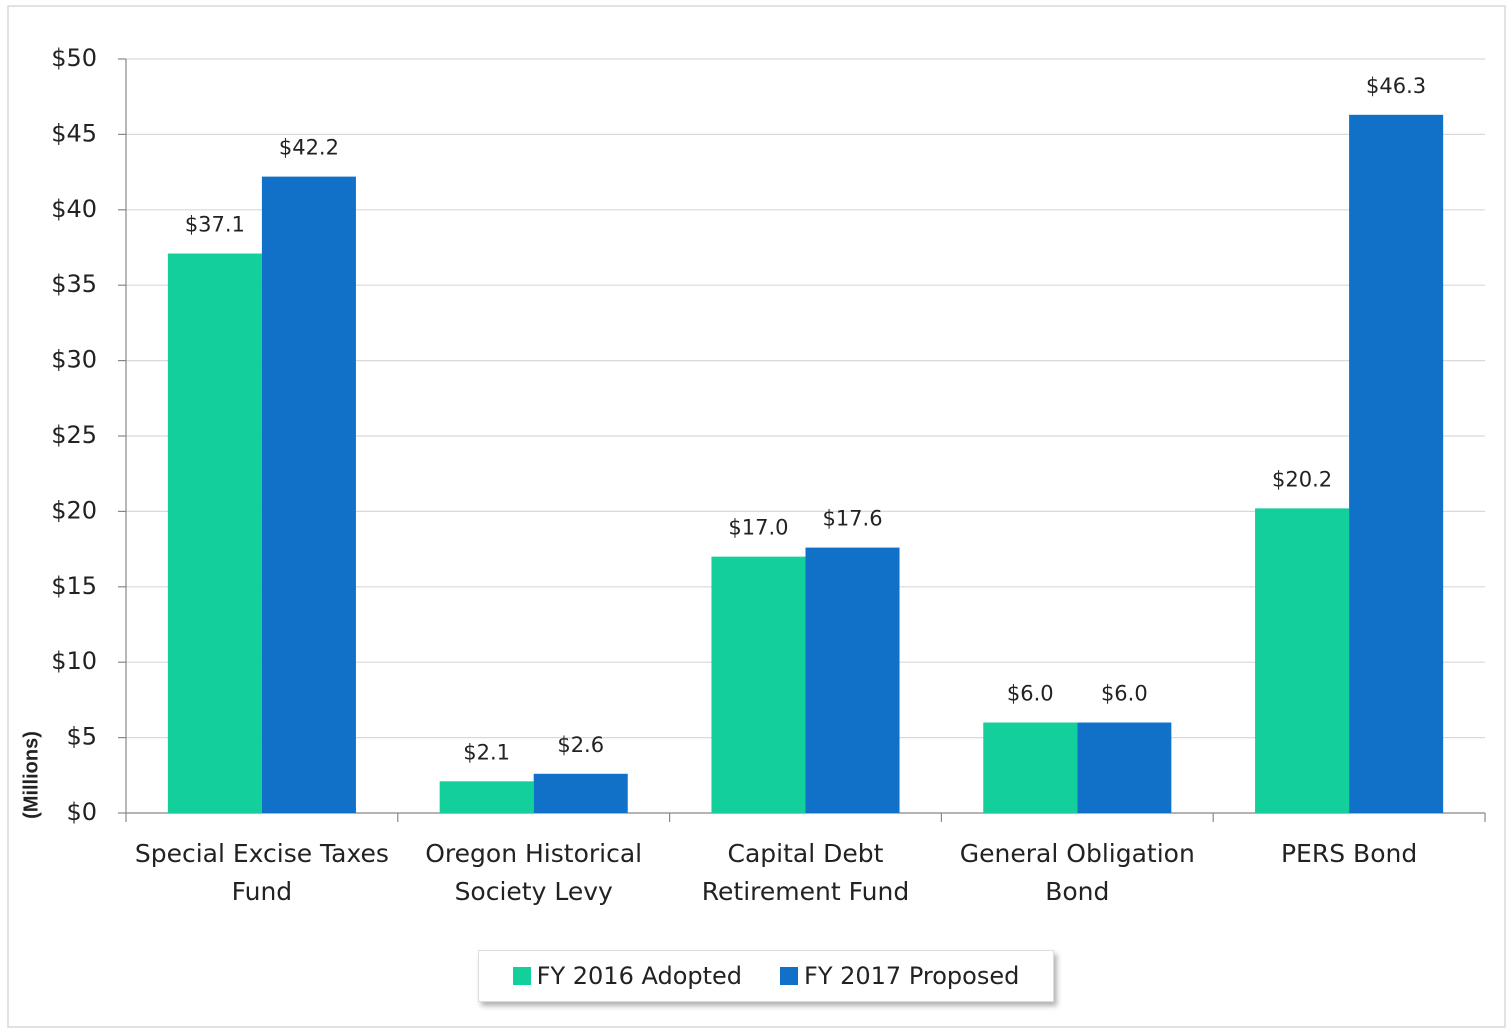 The height and width of the screenshot is (1030, 1508). Describe the element at coordinates (74, 510) in the screenshot. I see `y-tick-label: $20` at that location.